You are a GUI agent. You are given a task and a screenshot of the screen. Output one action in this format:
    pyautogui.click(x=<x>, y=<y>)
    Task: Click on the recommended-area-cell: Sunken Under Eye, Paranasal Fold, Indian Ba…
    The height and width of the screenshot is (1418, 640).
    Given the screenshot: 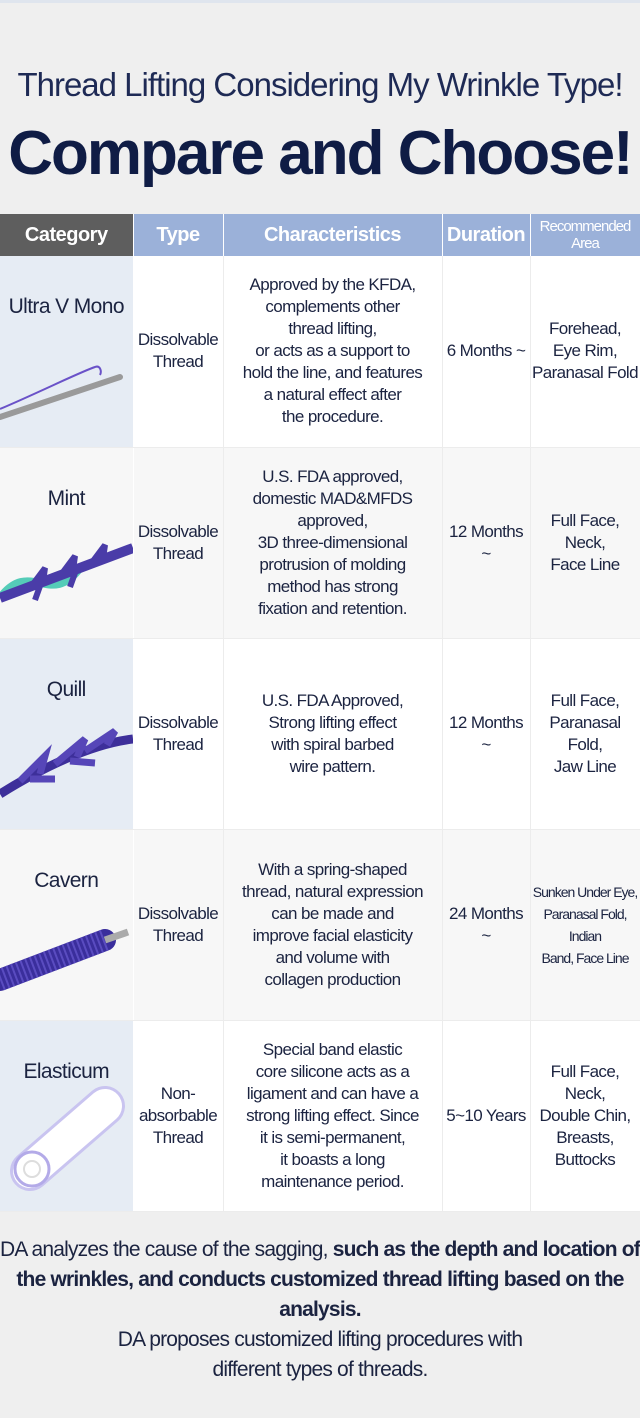 What is the action you would take?
    pyautogui.click(x=585, y=925)
    